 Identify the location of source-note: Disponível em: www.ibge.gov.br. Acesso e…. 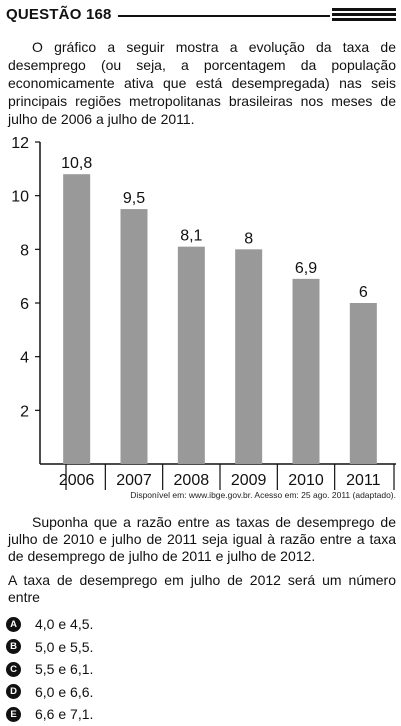
(263, 495).